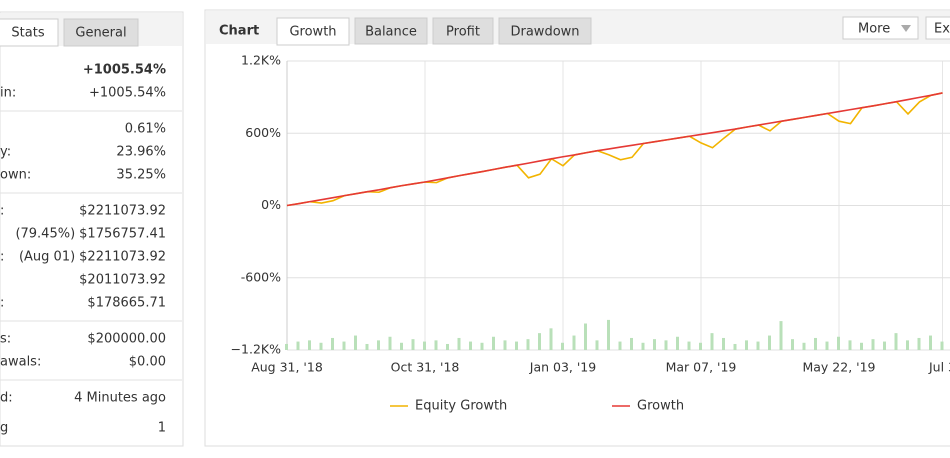 The width and height of the screenshot is (950, 458). What do you see at coordinates (660, 406) in the screenshot?
I see `legend-label: Growth` at bounding box center [660, 406].